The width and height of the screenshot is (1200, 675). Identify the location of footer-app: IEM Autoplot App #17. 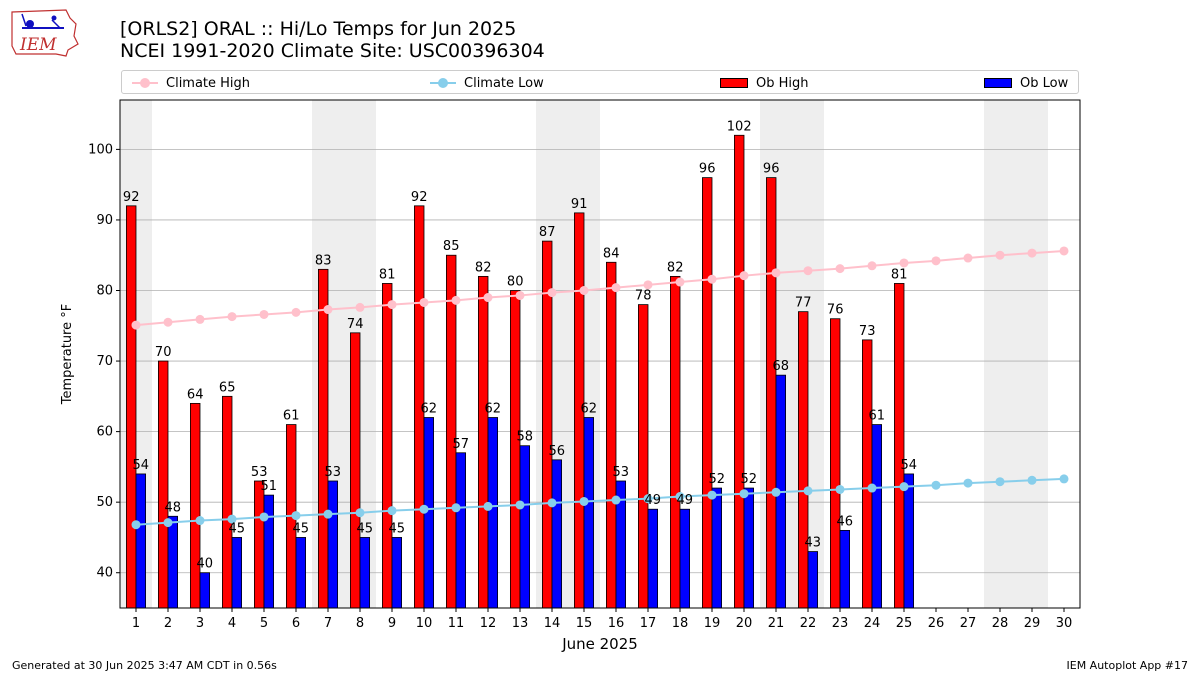
(1127, 665).